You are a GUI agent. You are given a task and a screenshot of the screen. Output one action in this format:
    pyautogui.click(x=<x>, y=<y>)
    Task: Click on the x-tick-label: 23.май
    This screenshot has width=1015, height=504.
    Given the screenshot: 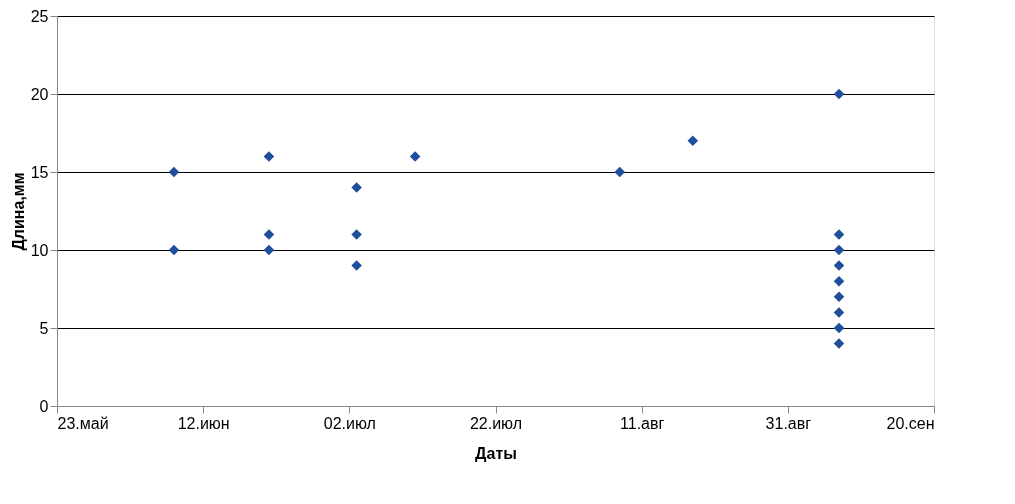 What is the action you would take?
    pyautogui.click(x=83, y=423)
    